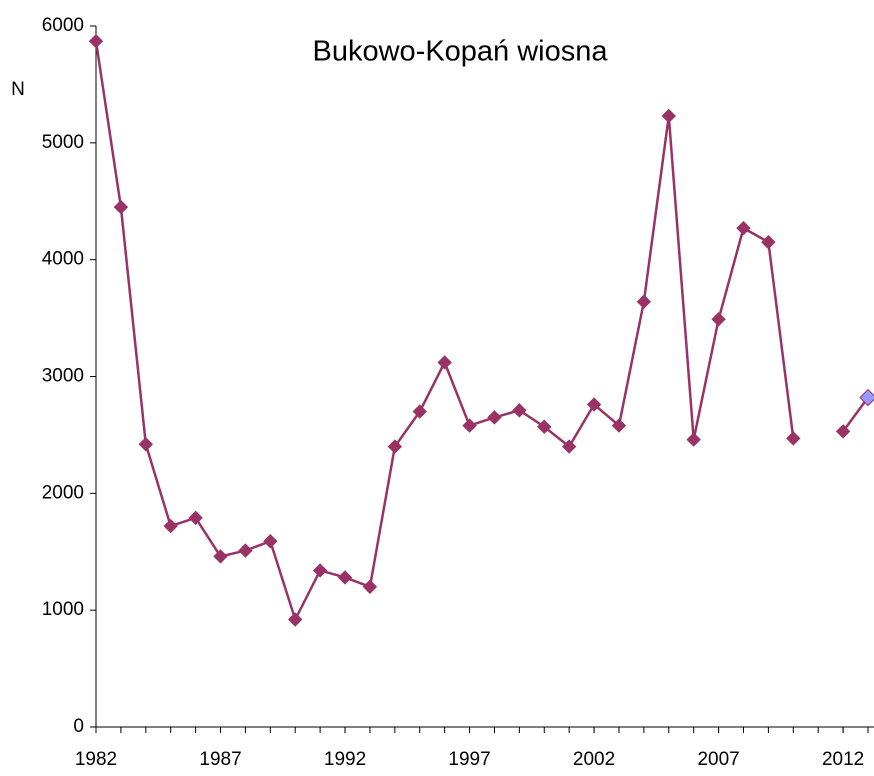  What do you see at coordinates (718, 759) in the screenshot?
I see `x-tick-label: 2007` at bounding box center [718, 759].